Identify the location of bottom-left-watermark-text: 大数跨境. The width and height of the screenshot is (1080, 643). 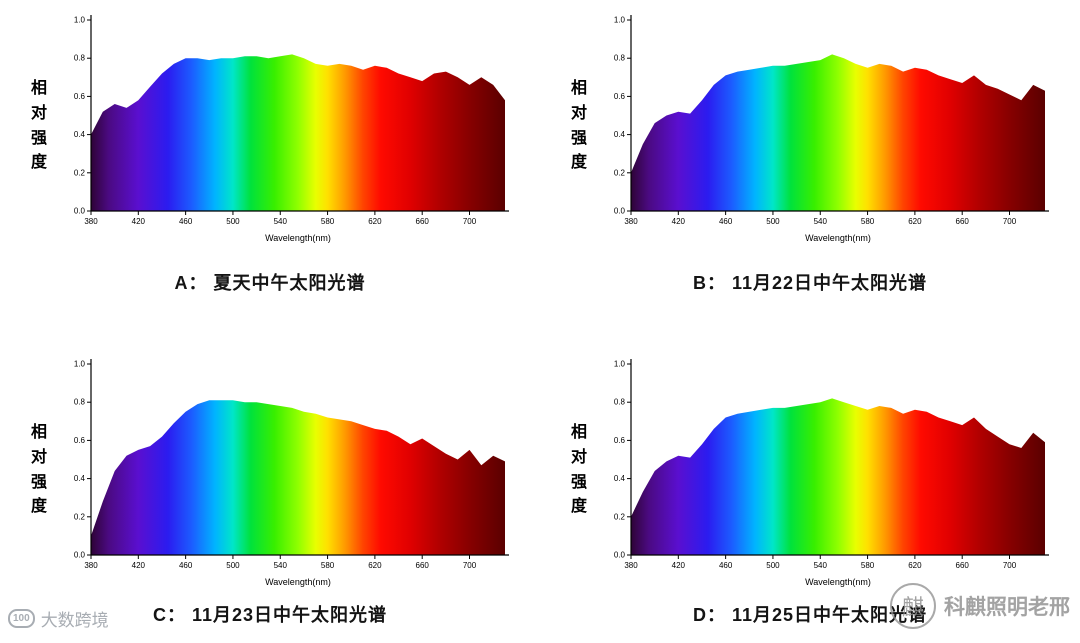
(74, 620).